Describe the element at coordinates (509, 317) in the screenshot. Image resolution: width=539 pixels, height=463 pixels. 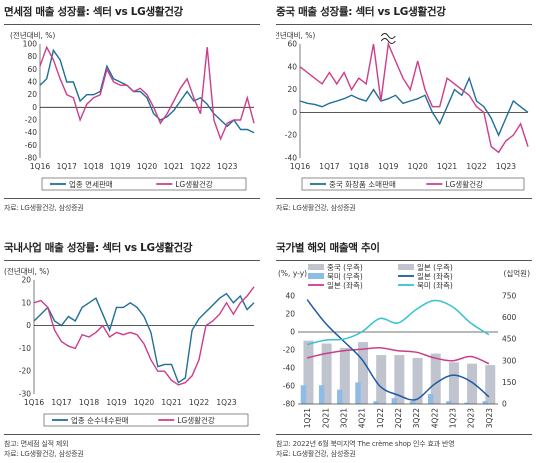
I see `y-tick-label-right: 600` at that location.